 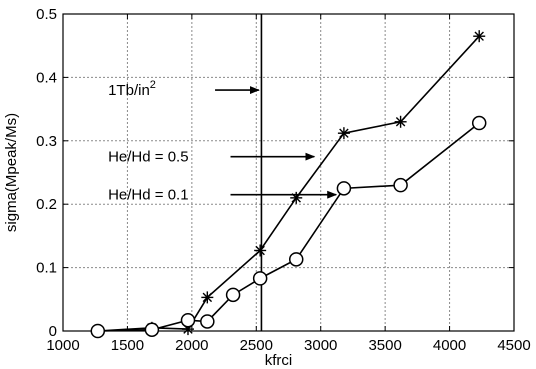 I want to click on y-tick-label: 0.4, so click(x=46, y=77).